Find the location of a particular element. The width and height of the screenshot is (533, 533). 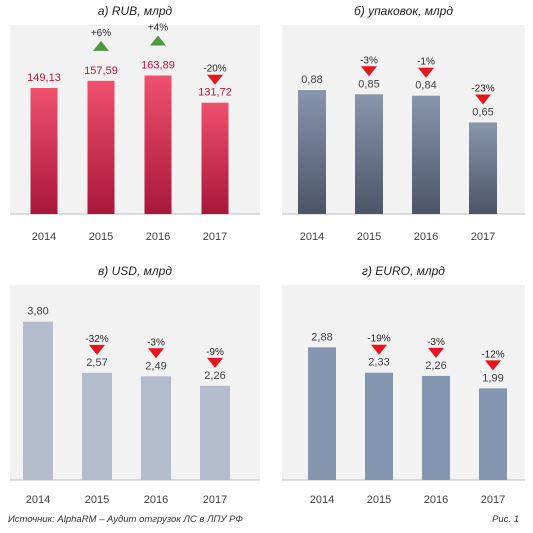

change-label: -1% is located at coordinates (426, 62).